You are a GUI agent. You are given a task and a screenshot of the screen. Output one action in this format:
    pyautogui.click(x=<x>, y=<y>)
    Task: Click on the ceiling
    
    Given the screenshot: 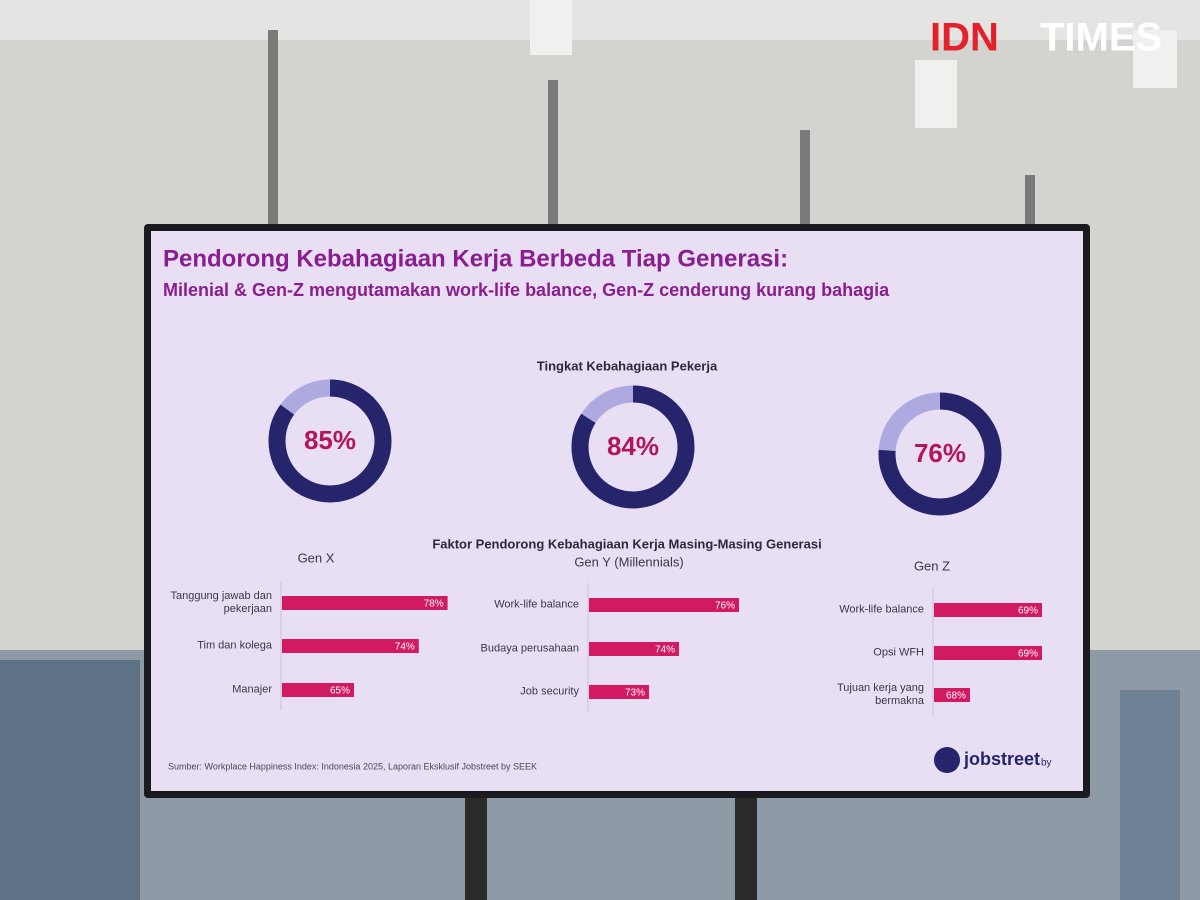 What is the action you would take?
    pyautogui.click(x=600, y=20)
    